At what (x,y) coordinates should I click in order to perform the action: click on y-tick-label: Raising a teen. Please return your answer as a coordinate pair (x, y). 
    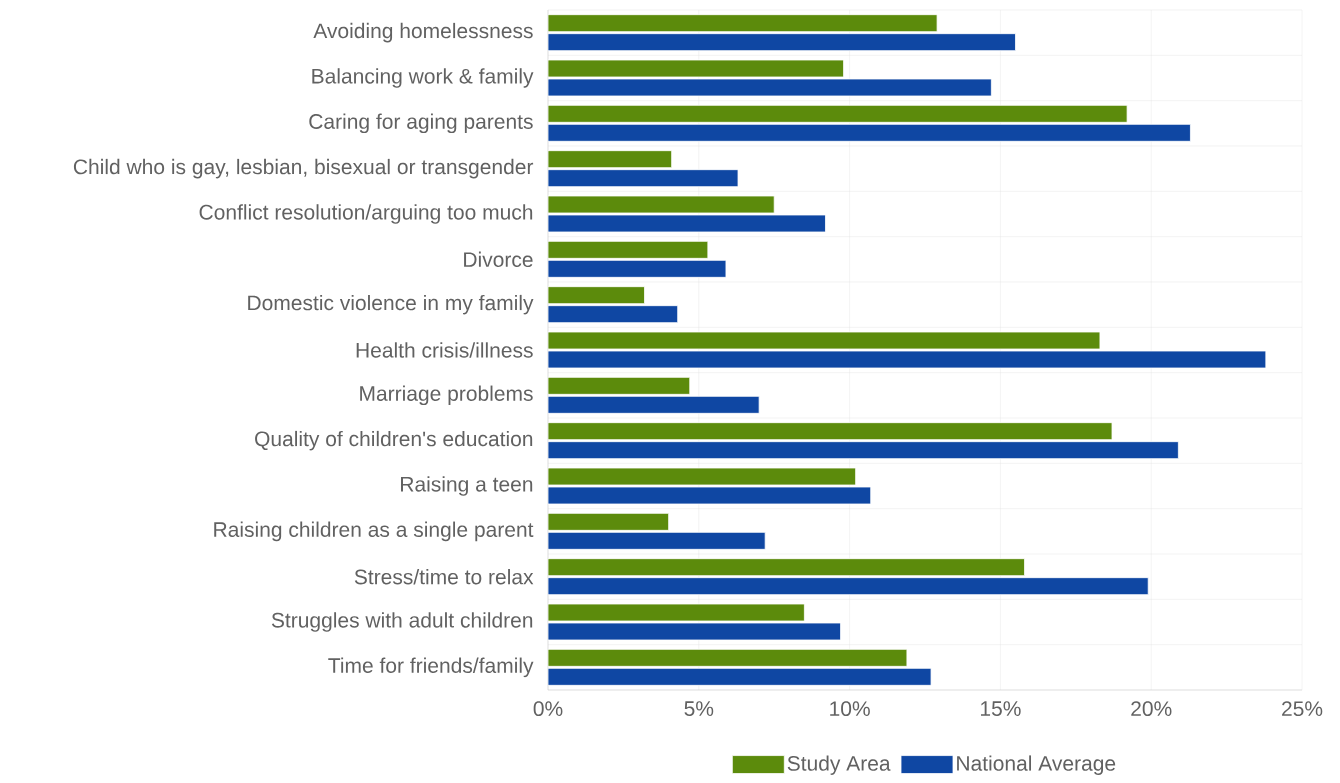
    Looking at the image, I should click on (467, 486).